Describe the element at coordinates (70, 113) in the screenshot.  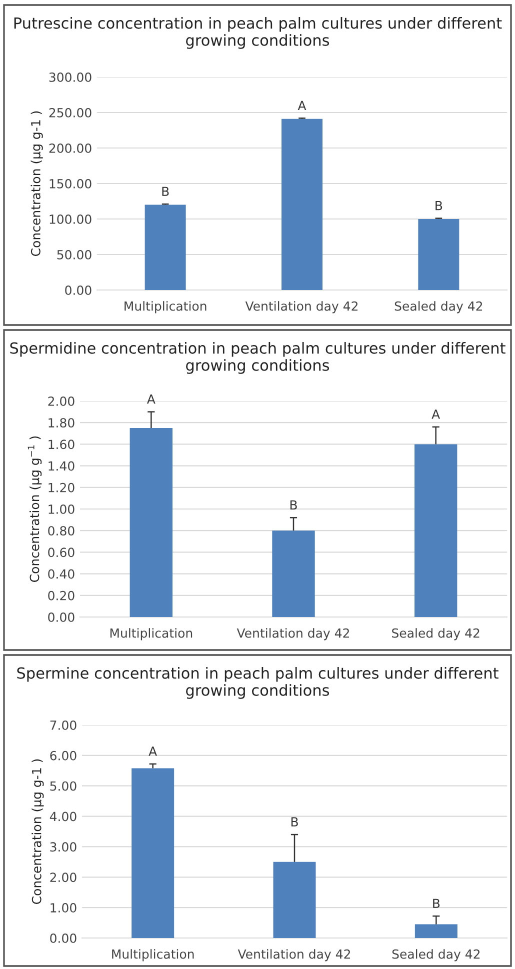
I see `y-tick-label: 250.00` at that location.